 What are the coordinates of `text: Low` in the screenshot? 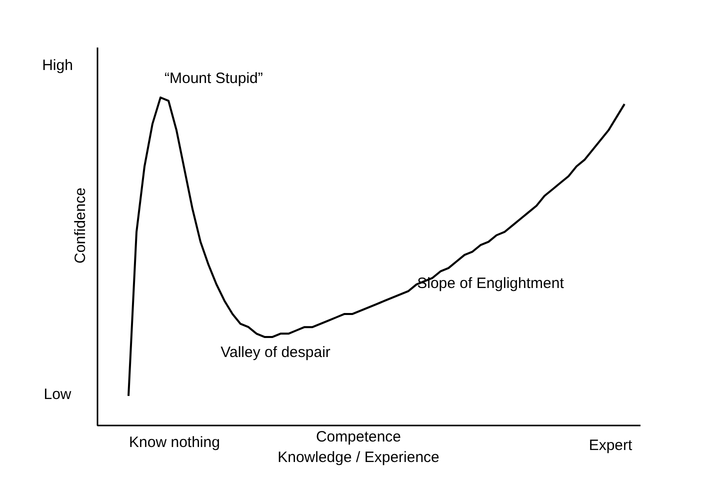 It's located at (58, 394).